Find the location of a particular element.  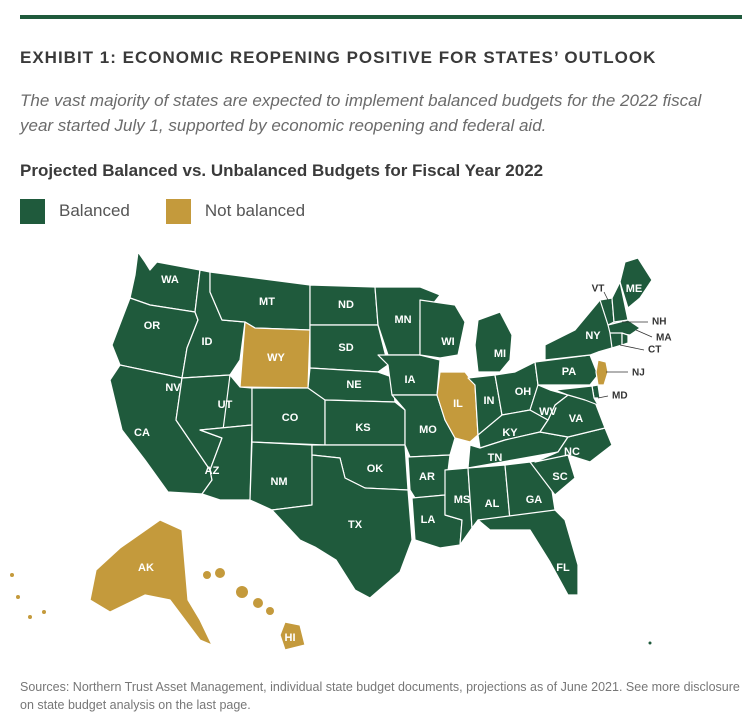

state-label-tn: TN is located at coordinates (495, 458).